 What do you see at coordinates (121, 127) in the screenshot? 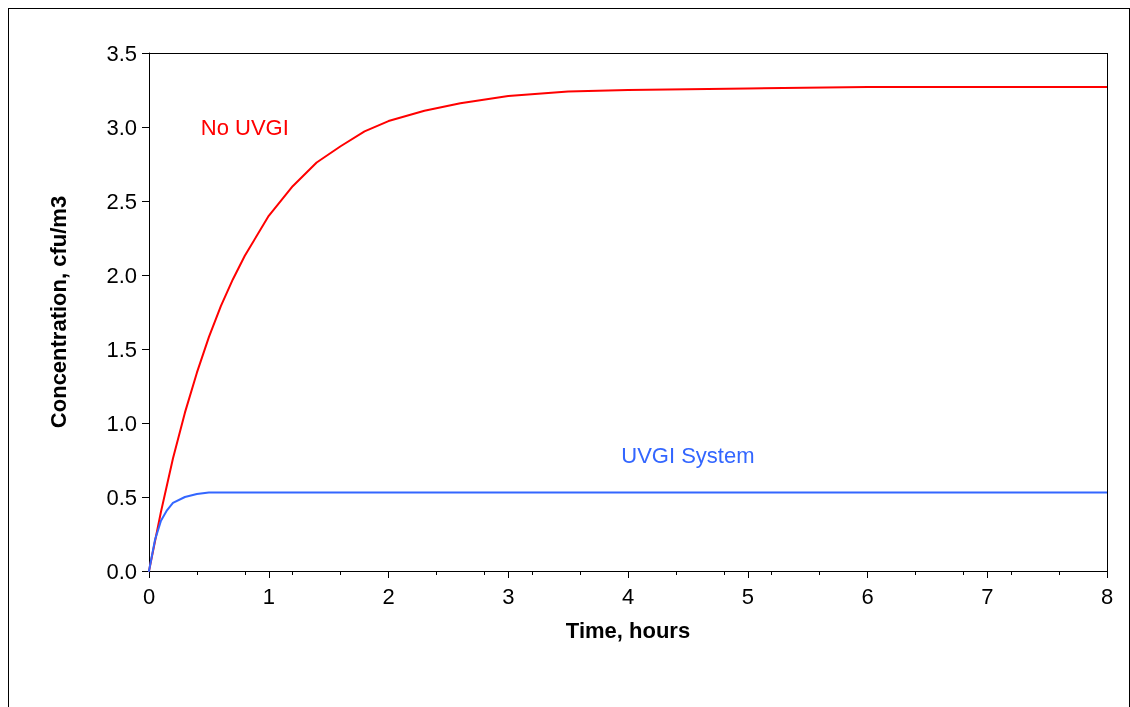
I see `y-tick-label: 3.0` at bounding box center [121, 127].